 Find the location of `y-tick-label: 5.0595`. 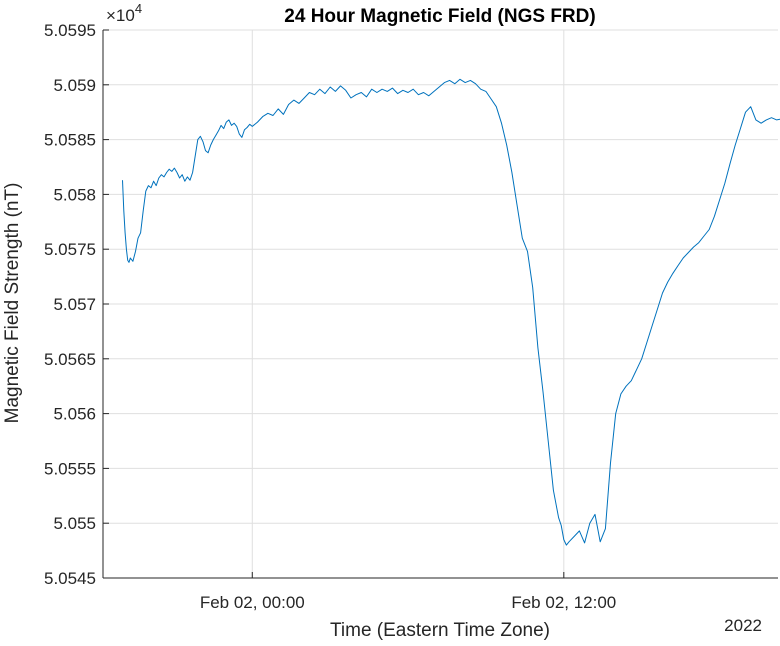

y-tick-label: 5.0595 is located at coordinates (70, 30).